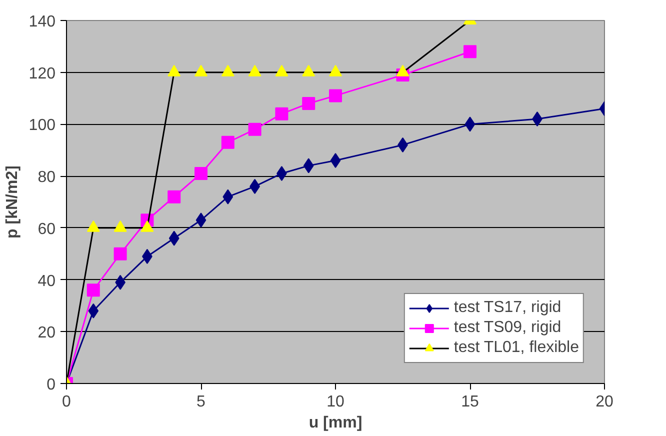  Describe the element at coordinates (47, 177) in the screenshot. I see `y-tick-label: 80` at that location.